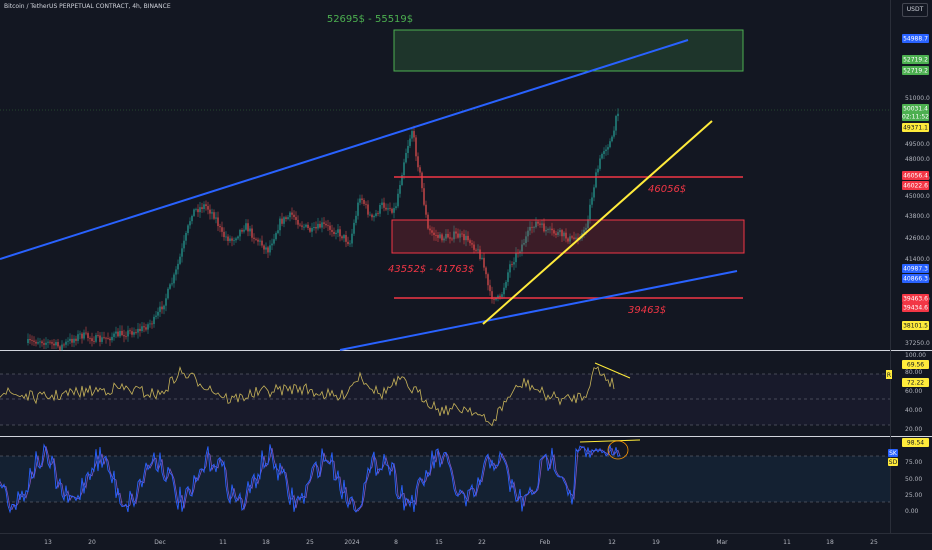  What do you see at coordinates (310, 478) in the screenshot?
I see `stoch-k-line` at bounding box center [310, 478].